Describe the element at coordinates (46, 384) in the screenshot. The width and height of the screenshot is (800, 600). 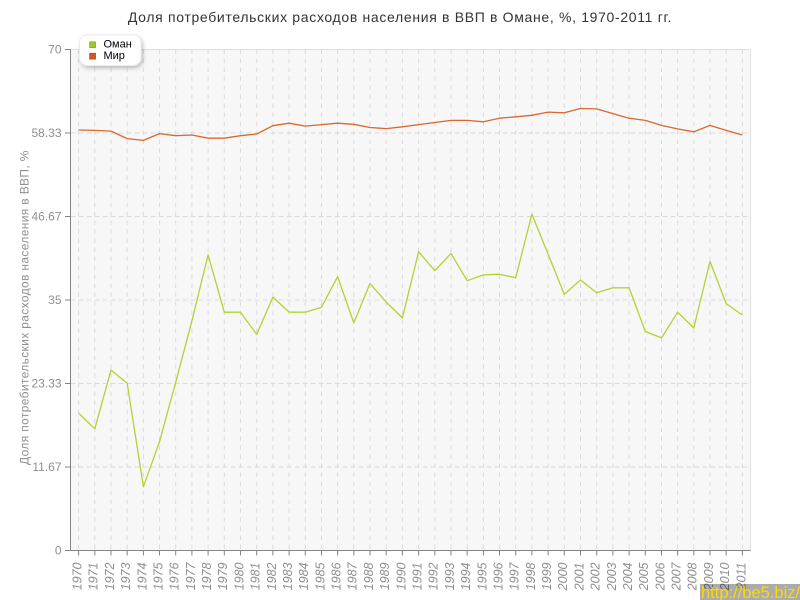
I see `svg-text: 23.33` at that location.